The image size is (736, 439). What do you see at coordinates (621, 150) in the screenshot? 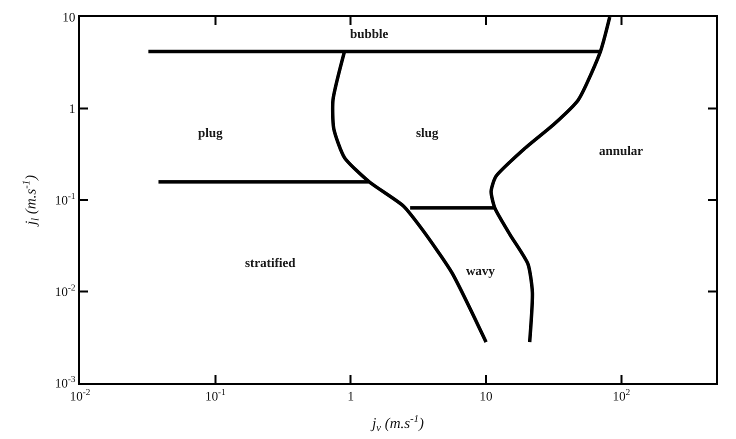
I see `annotation: annular` at bounding box center [621, 150].